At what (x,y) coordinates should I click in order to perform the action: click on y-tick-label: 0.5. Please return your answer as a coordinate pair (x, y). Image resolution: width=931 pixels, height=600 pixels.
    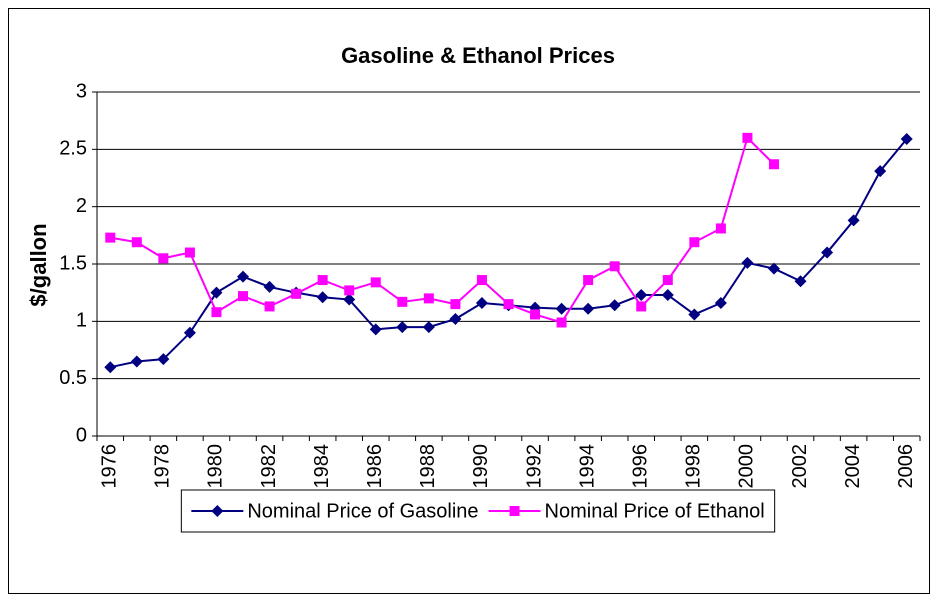
    Looking at the image, I should click on (73, 378).